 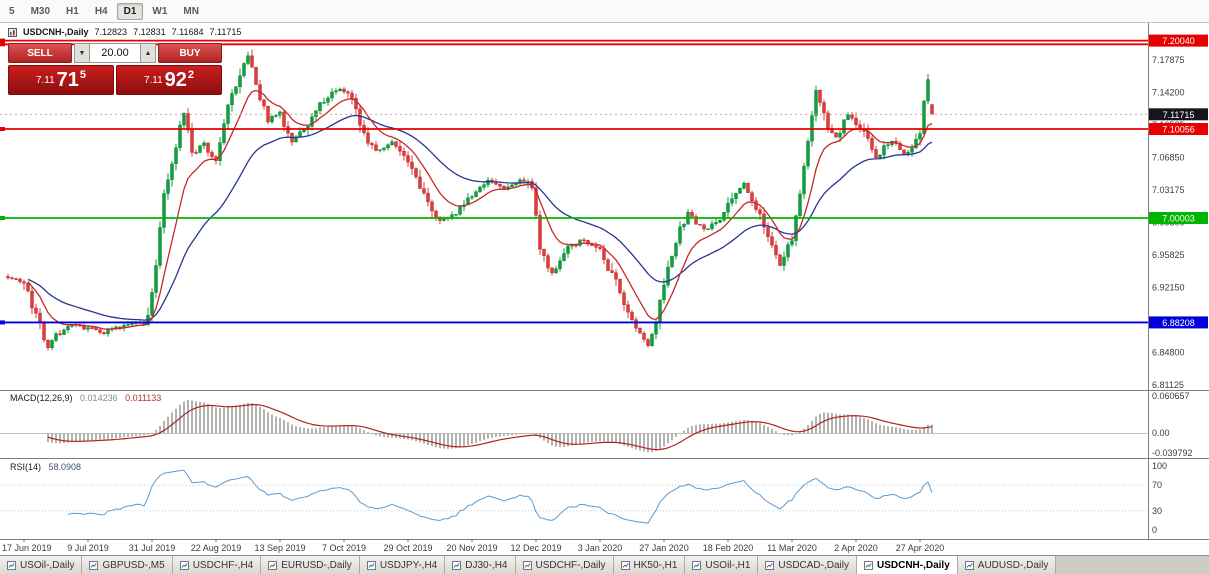 I want to click on buy-price-sup: 2, so click(x=191, y=75).